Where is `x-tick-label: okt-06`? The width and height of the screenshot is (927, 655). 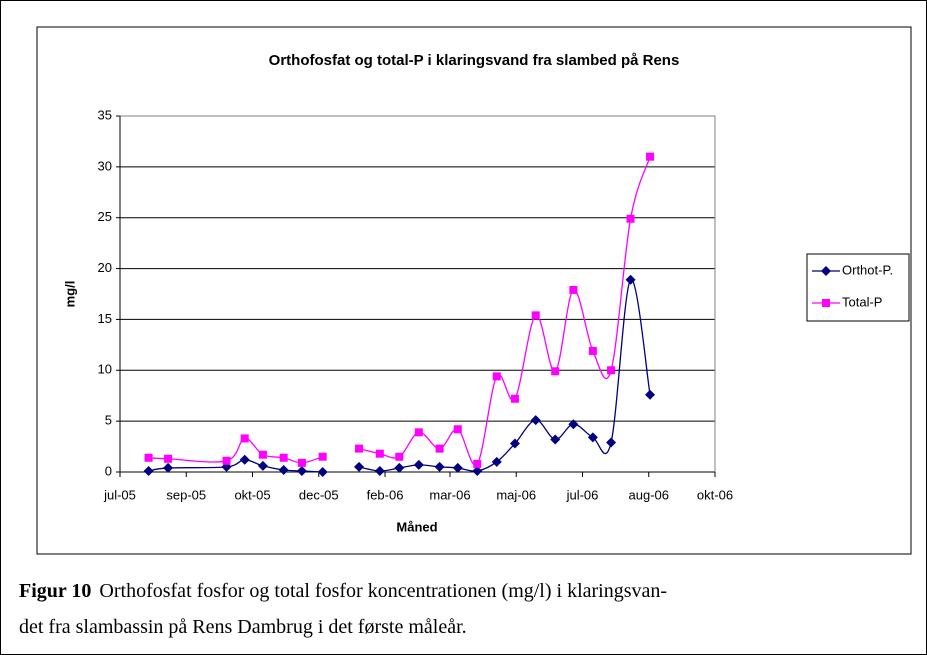
x-tick-label: okt-06 is located at coordinates (715, 494).